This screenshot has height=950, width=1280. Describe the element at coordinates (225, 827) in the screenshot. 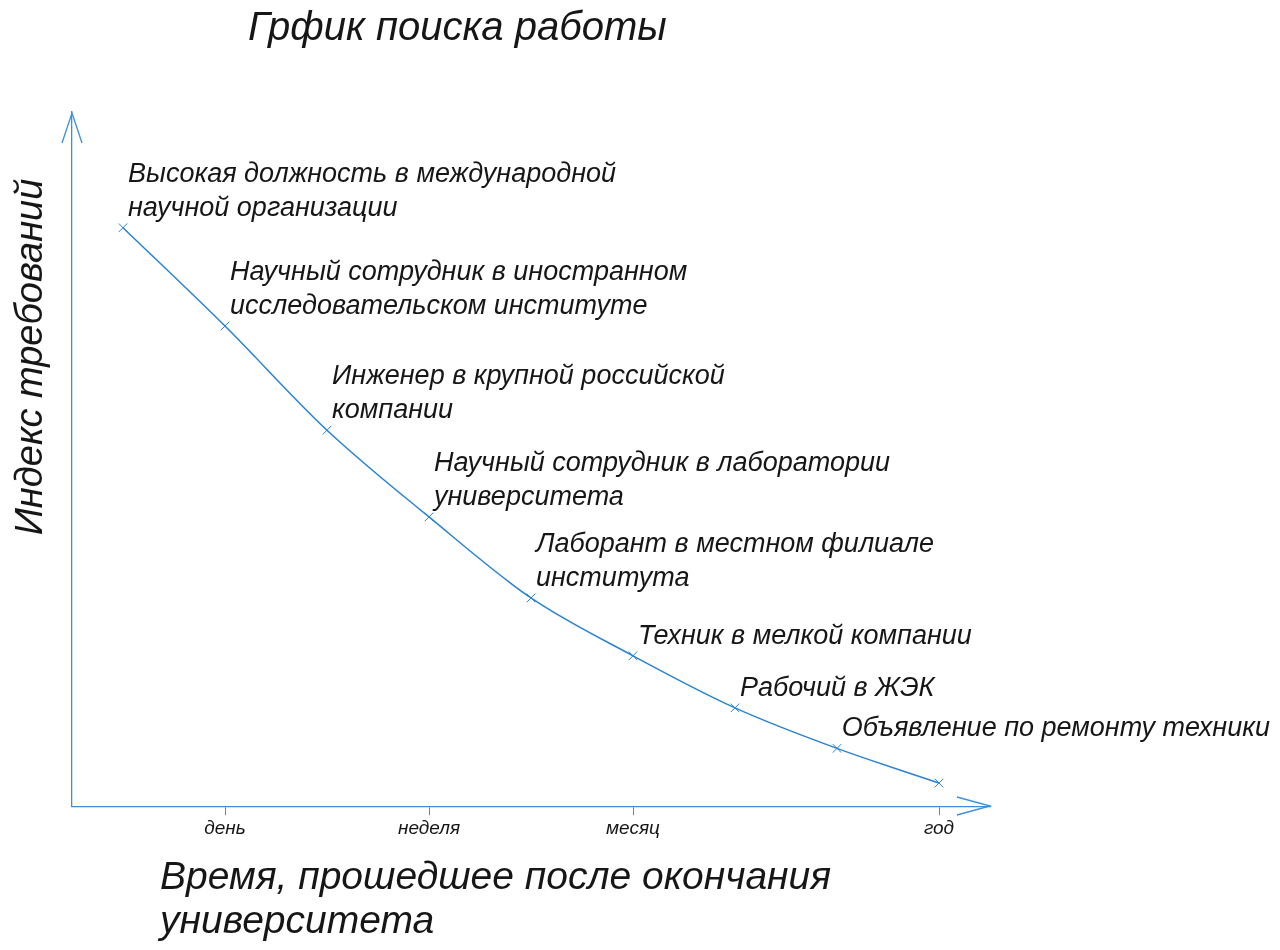

I see `x-tick-label: день` at that location.